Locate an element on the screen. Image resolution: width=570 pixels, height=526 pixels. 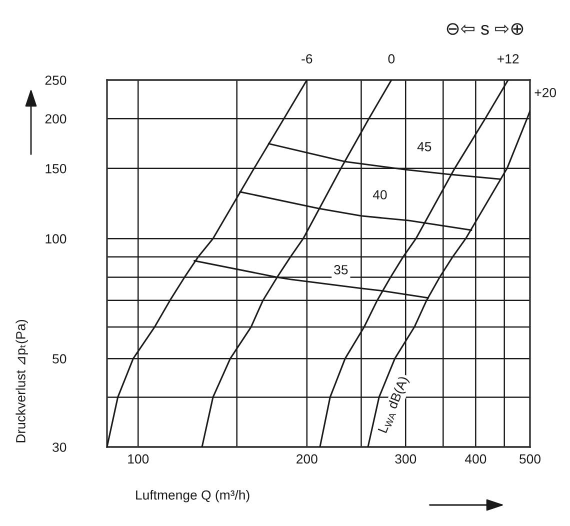
x-tick-label: 300 is located at coordinates (405, 459).